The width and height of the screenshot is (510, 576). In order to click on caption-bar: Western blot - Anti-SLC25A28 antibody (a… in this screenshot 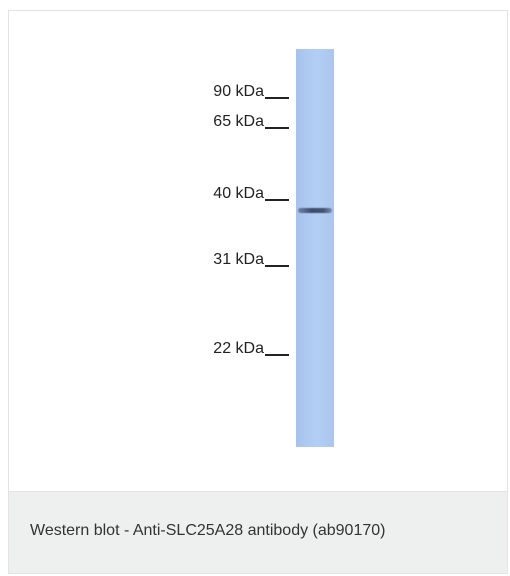, I will do `click(258, 532)`.